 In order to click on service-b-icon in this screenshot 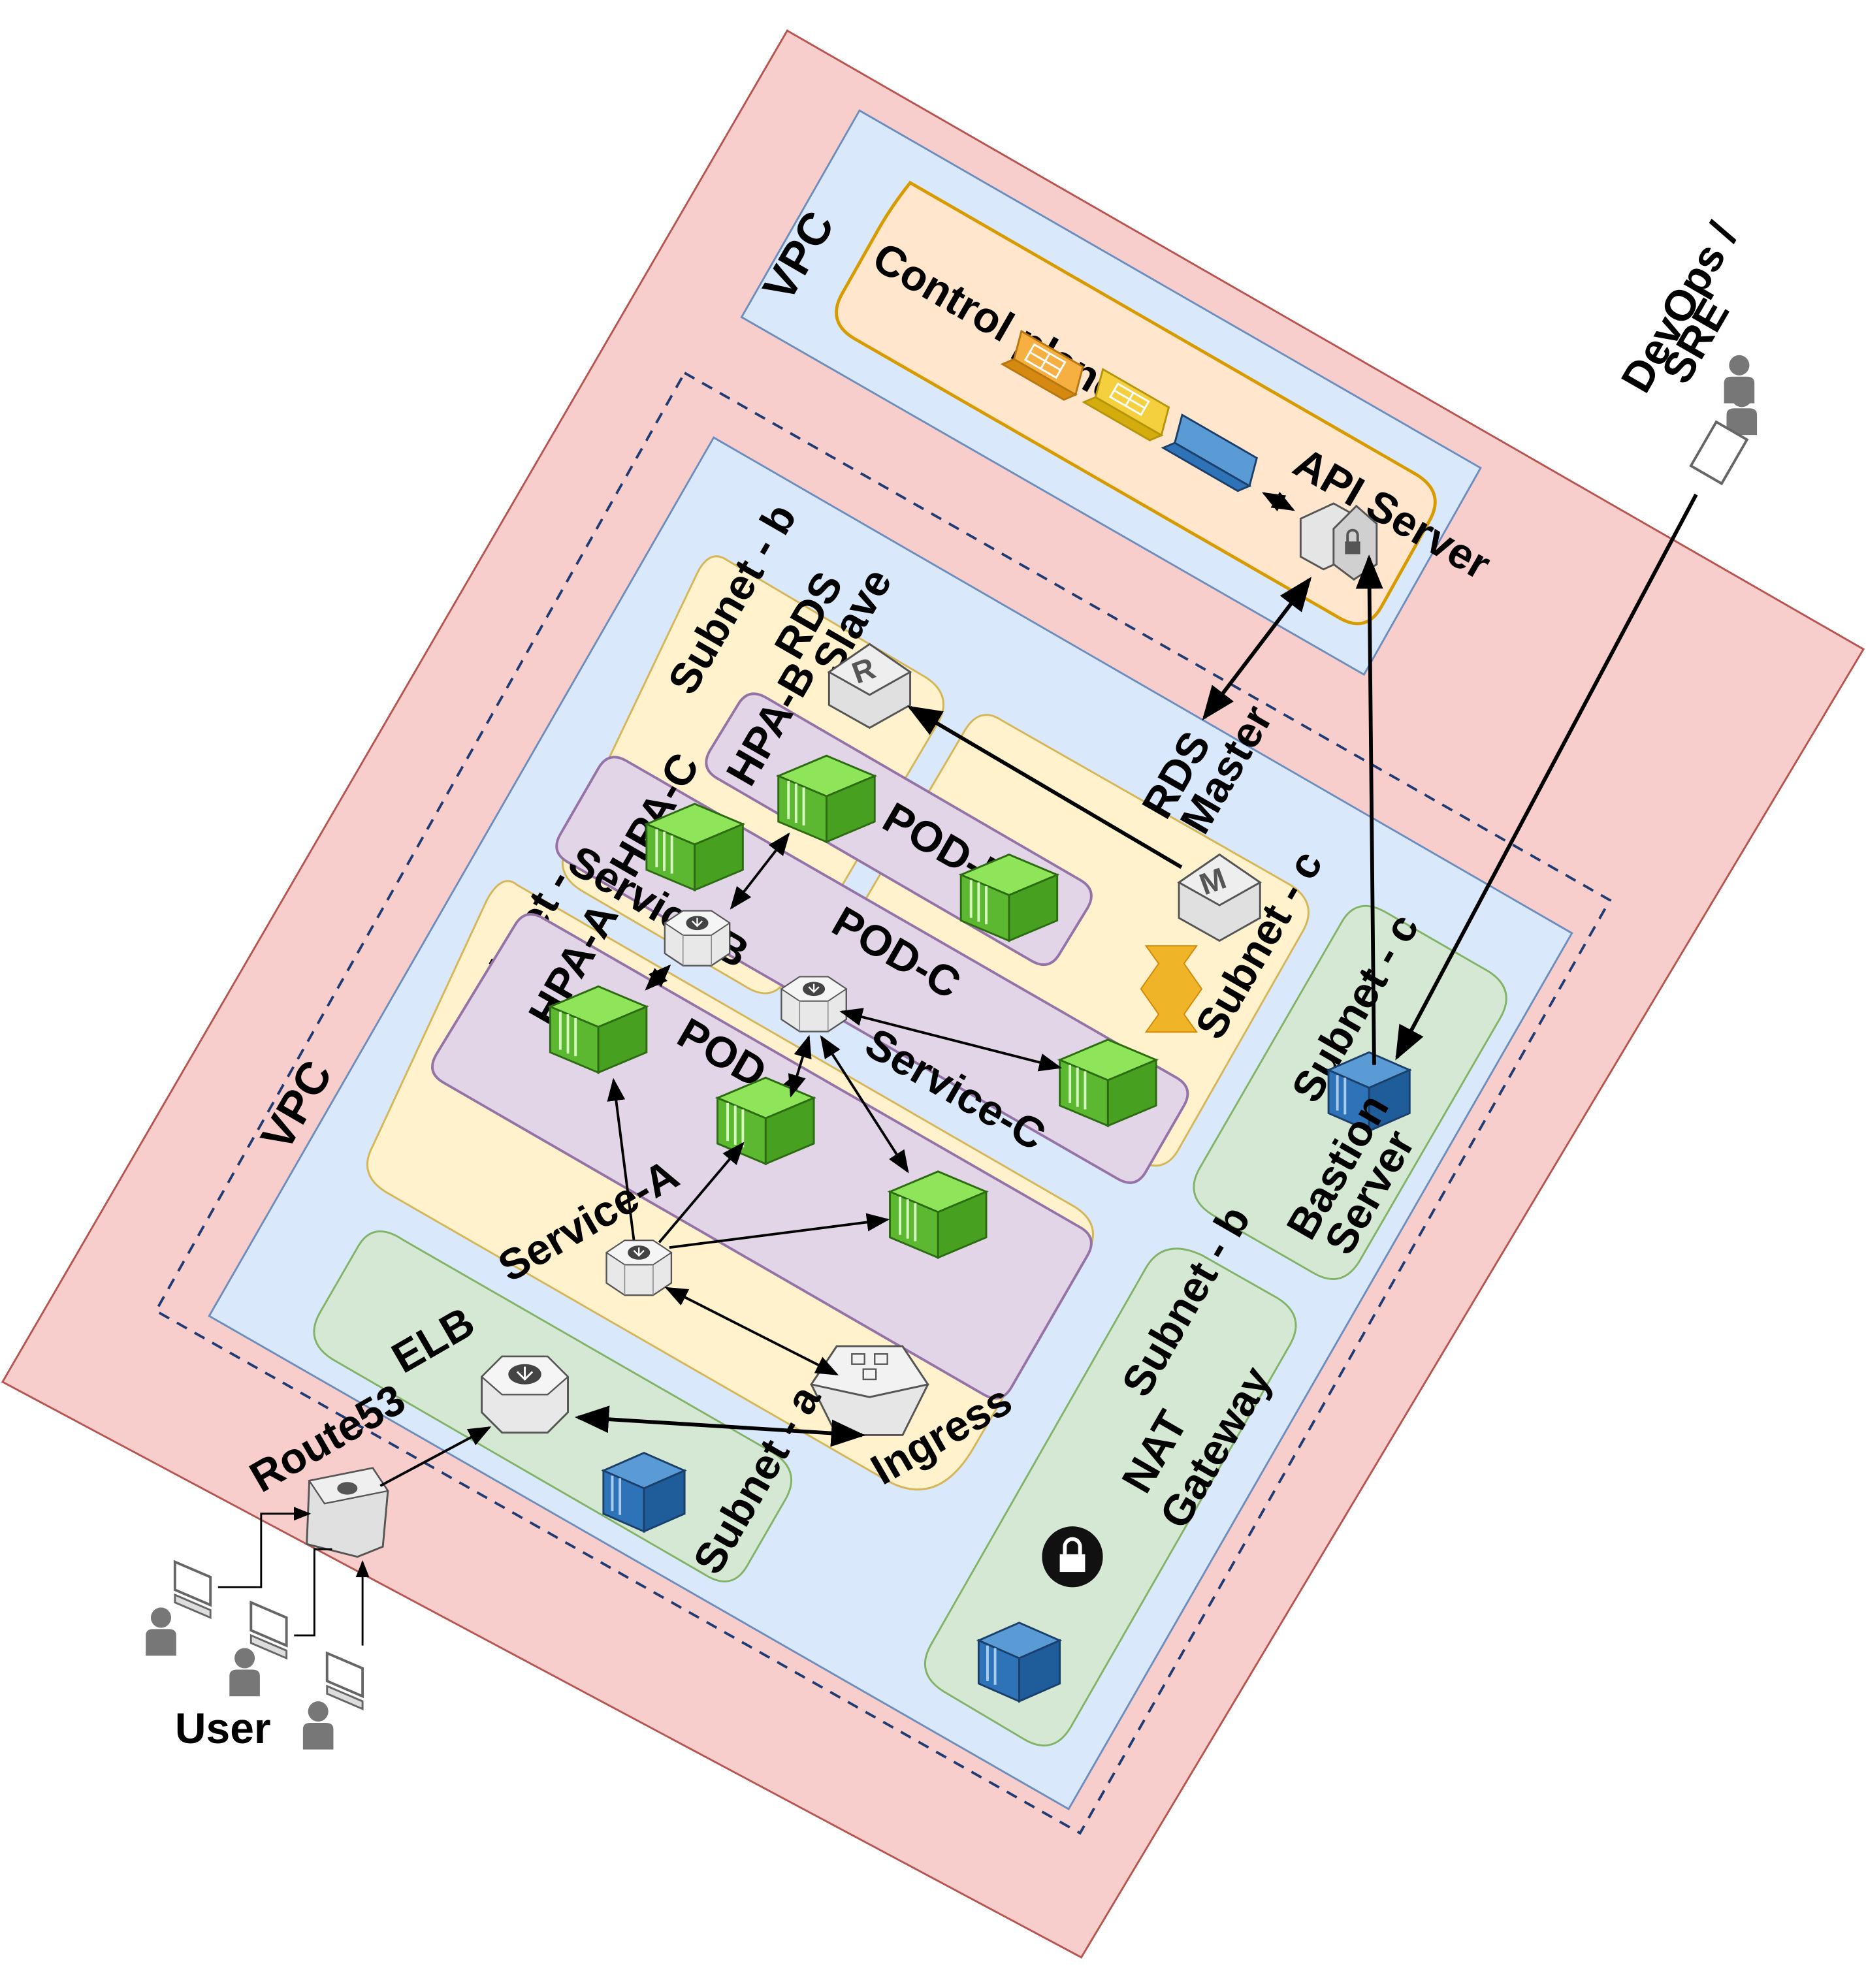, I will do `click(697, 938)`.